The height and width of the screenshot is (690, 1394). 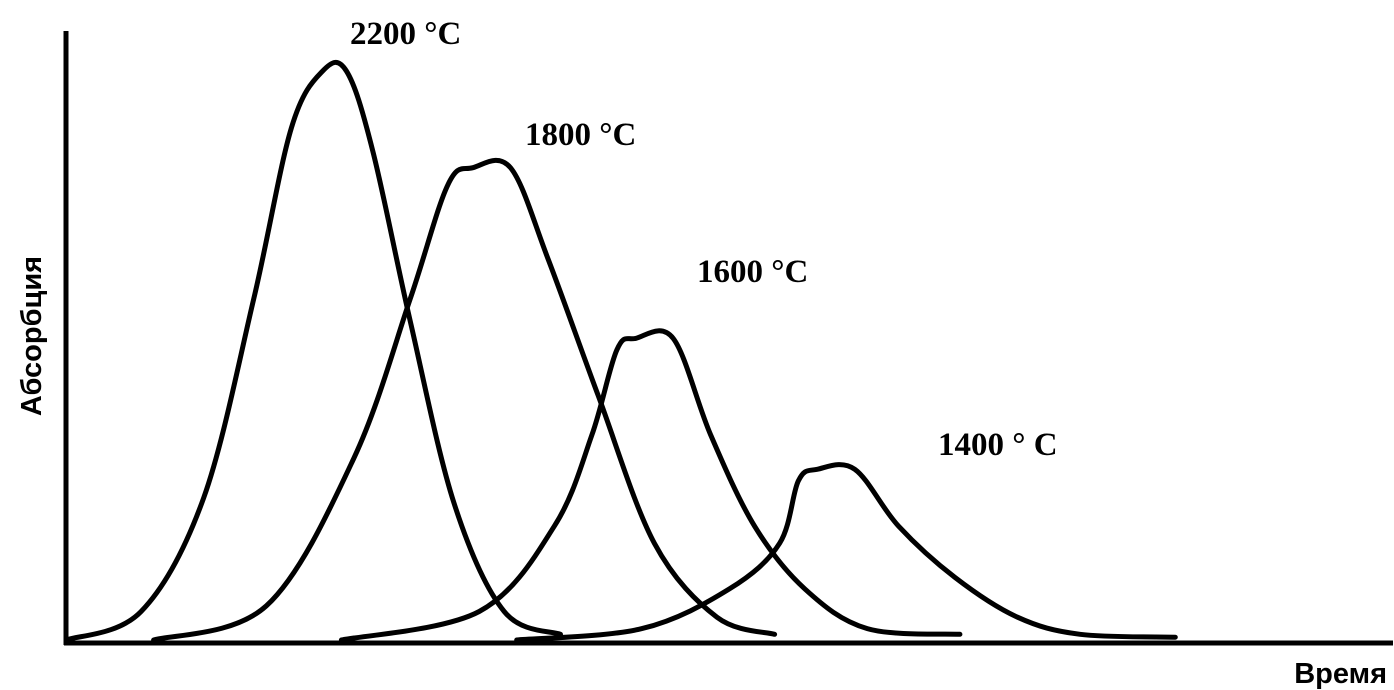 I want to click on y-axis-label: Абсорбция, so click(x=32, y=336).